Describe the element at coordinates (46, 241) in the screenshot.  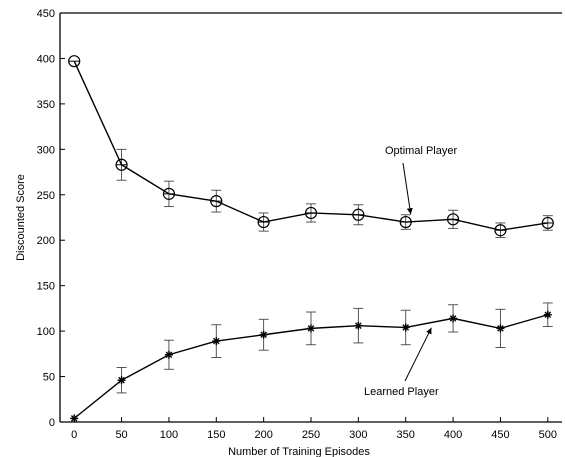
I see `y-tick-label: 200` at that location.